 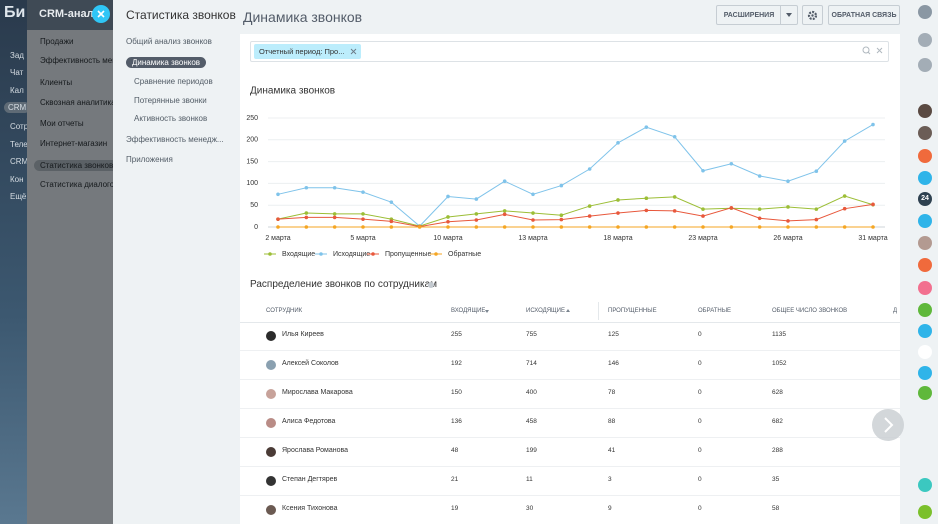 What do you see at coordinates (317, 392) in the screenshot?
I see `employee-name: Мирослава Макарова` at bounding box center [317, 392].